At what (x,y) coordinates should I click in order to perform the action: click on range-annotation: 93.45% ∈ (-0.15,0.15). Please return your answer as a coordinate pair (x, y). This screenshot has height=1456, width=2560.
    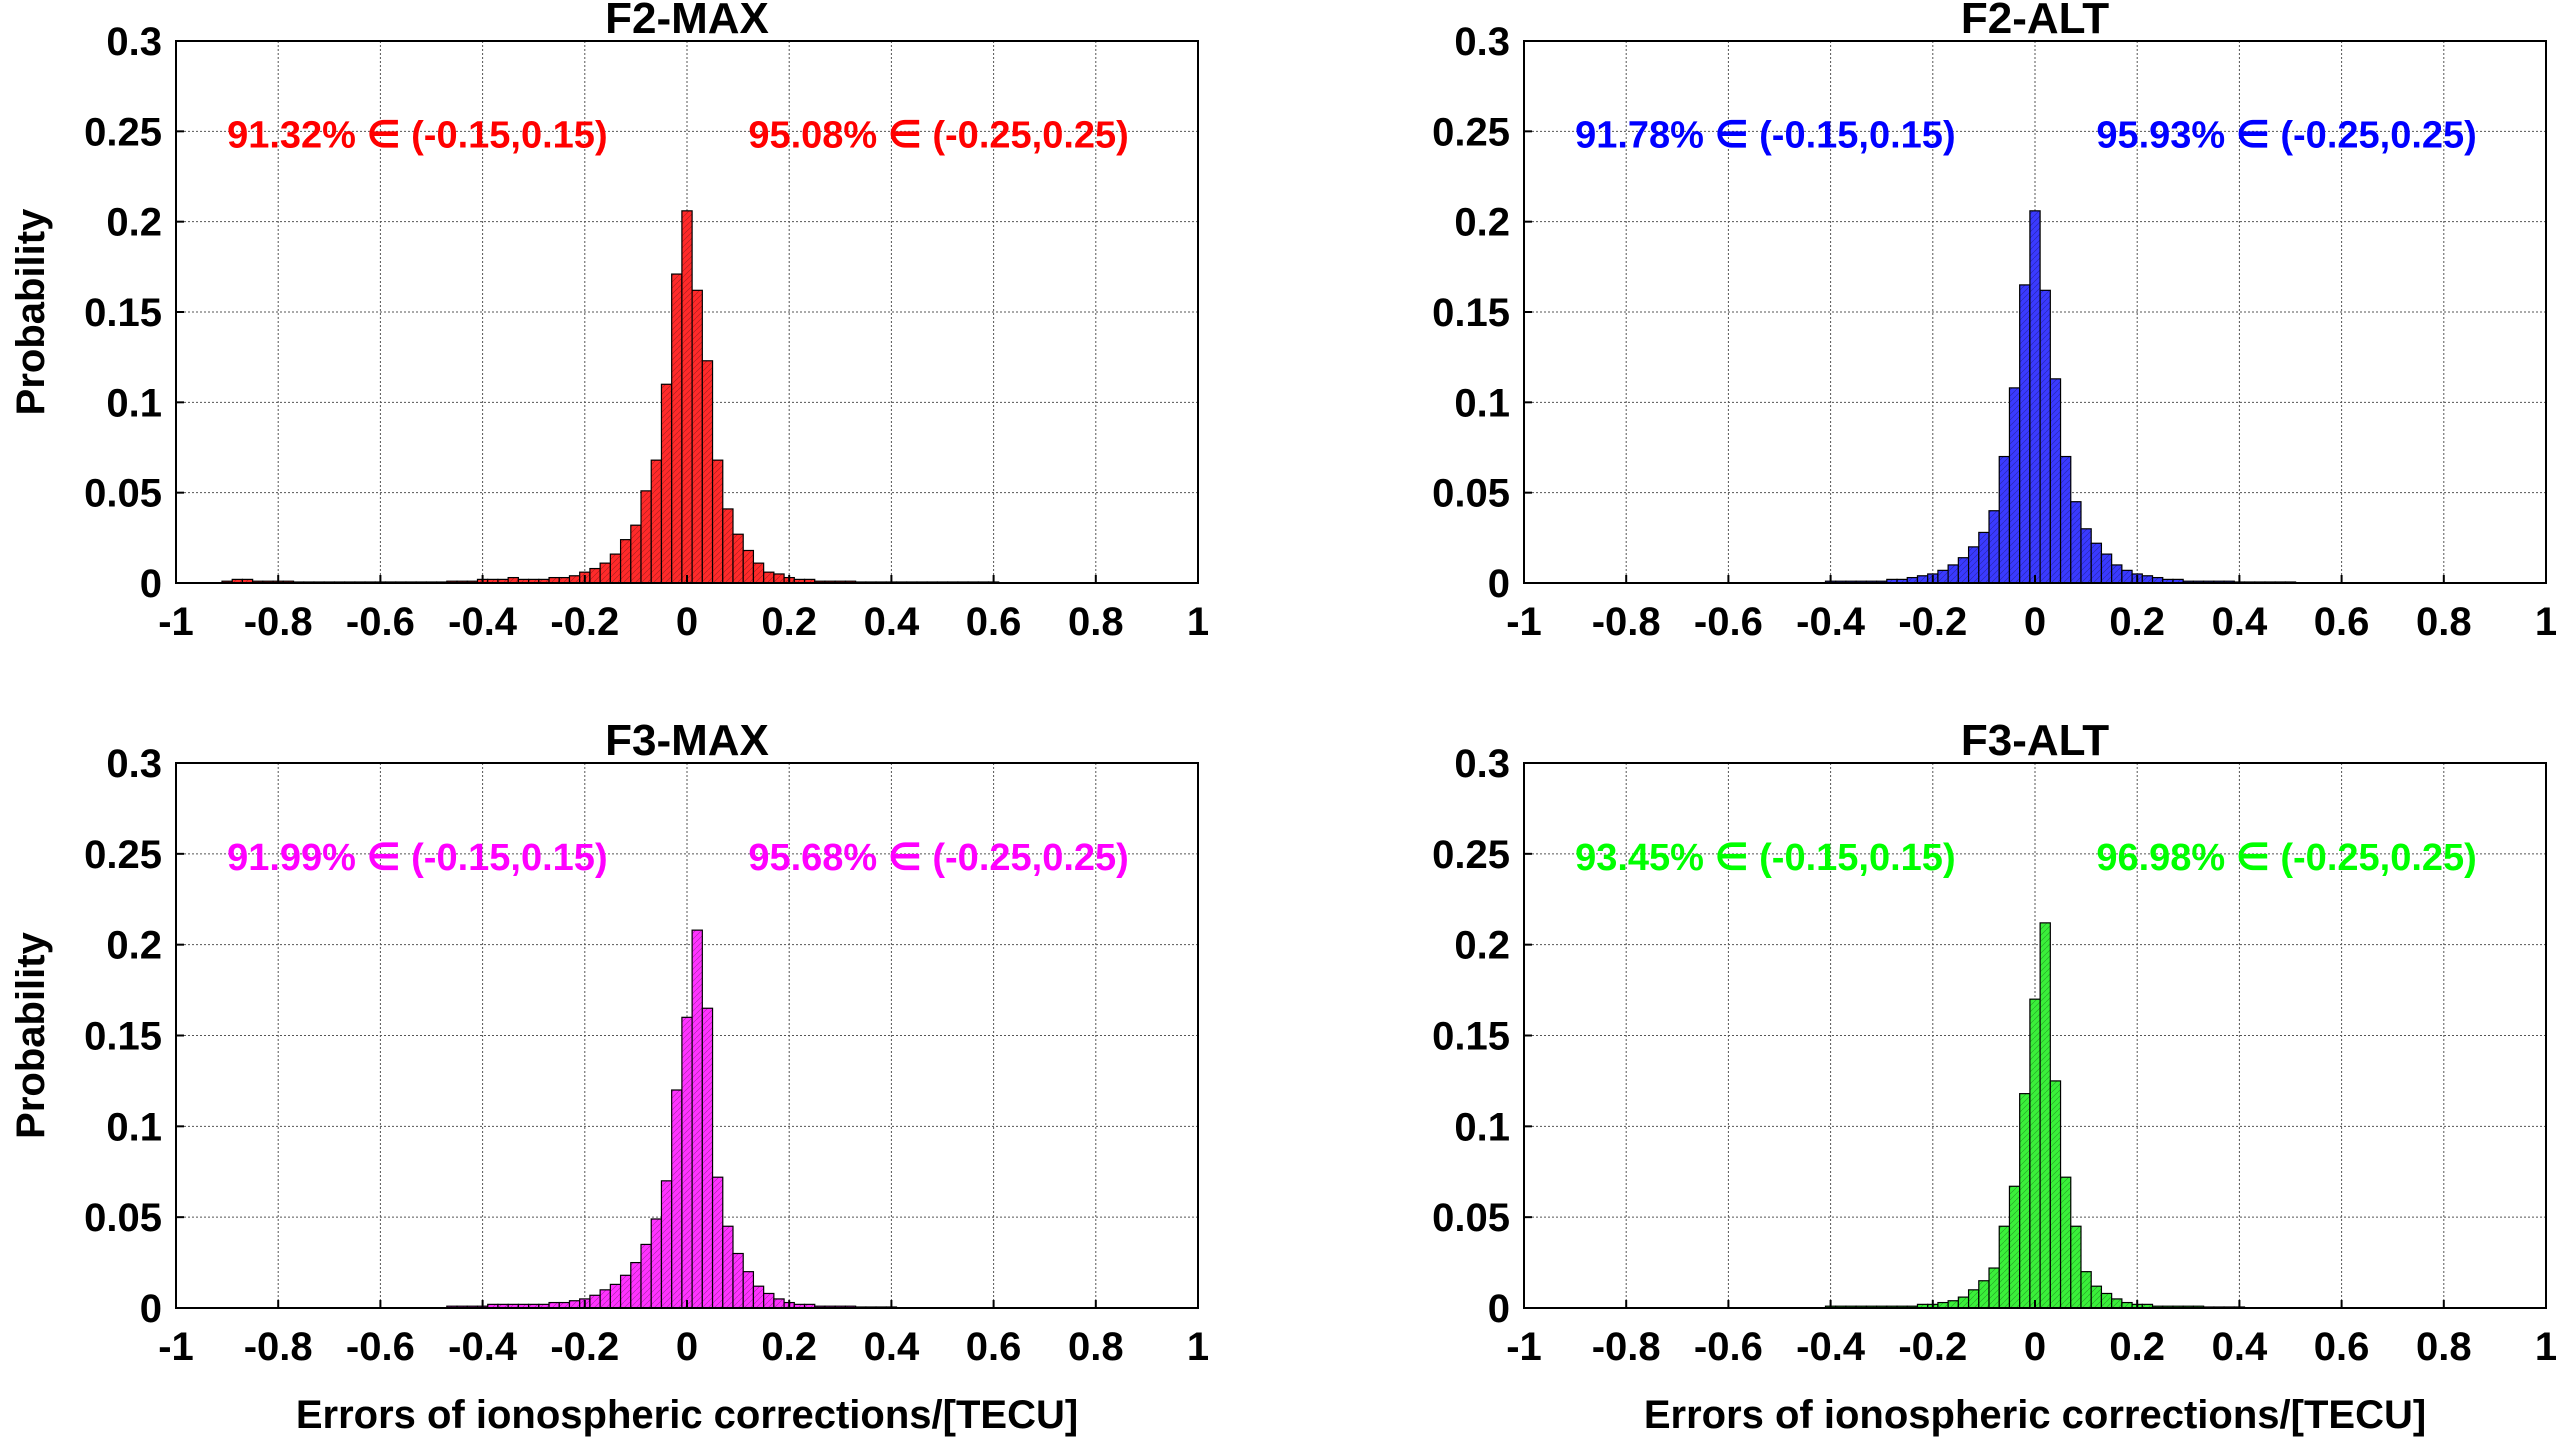
    Looking at the image, I should click on (1765, 858).